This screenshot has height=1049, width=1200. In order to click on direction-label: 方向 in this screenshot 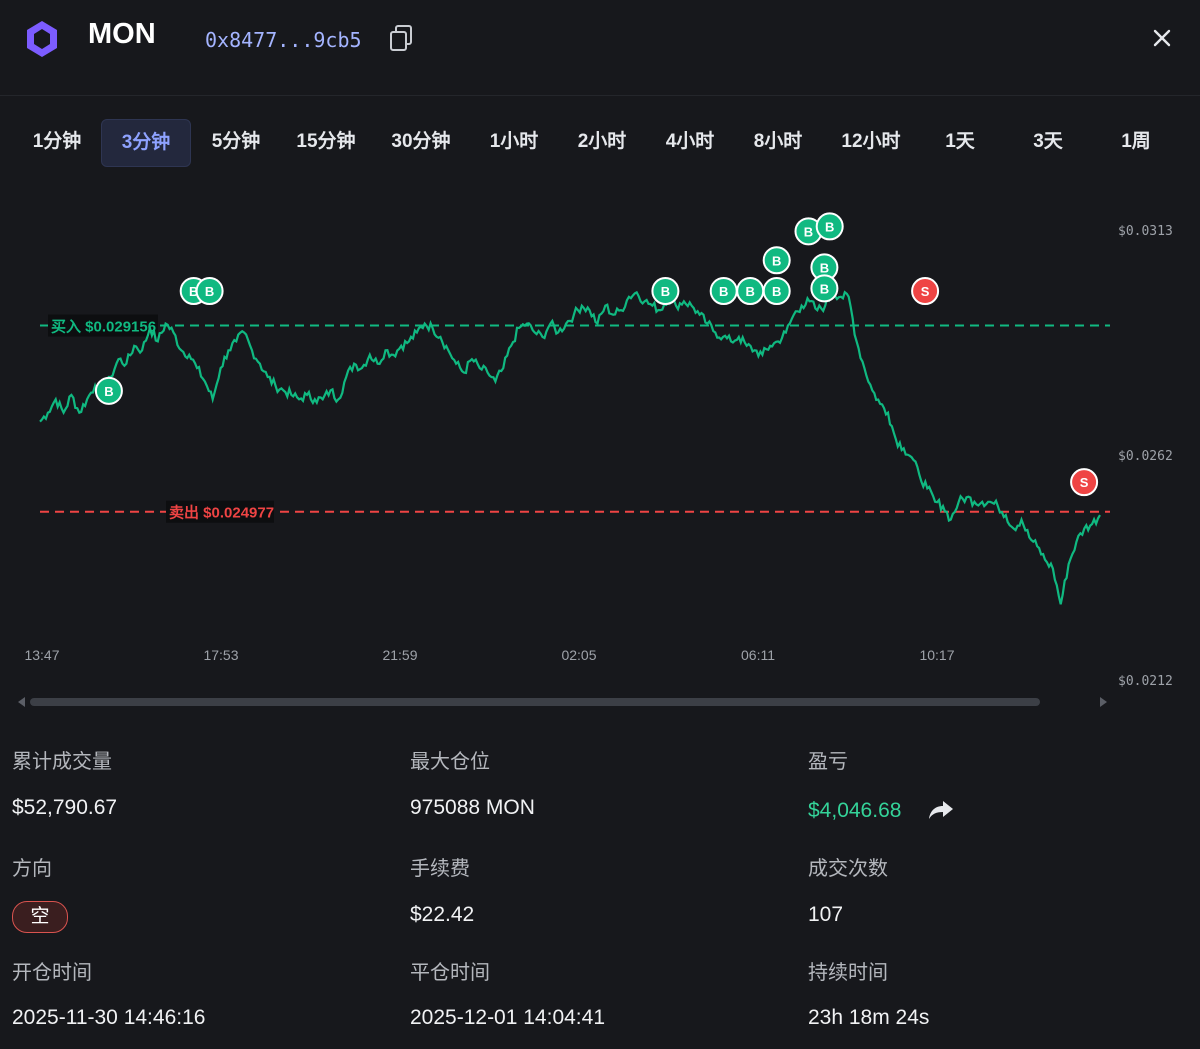, I will do `click(32, 869)`.